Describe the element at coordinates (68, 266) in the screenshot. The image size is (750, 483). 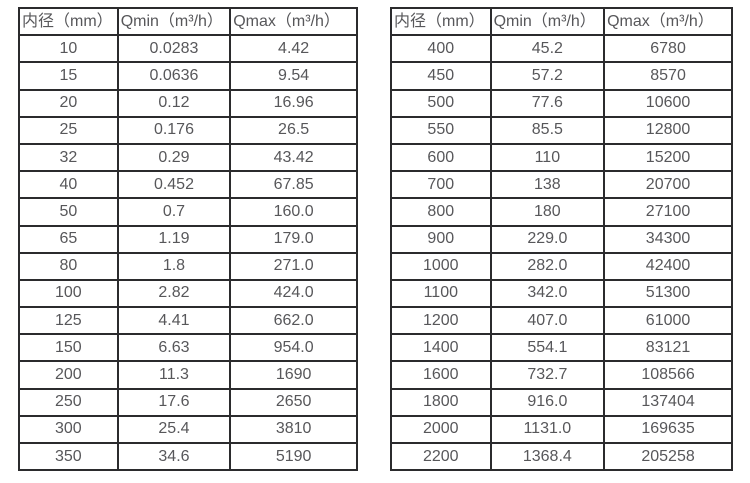
I see `diameter-cell: 80` at that location.